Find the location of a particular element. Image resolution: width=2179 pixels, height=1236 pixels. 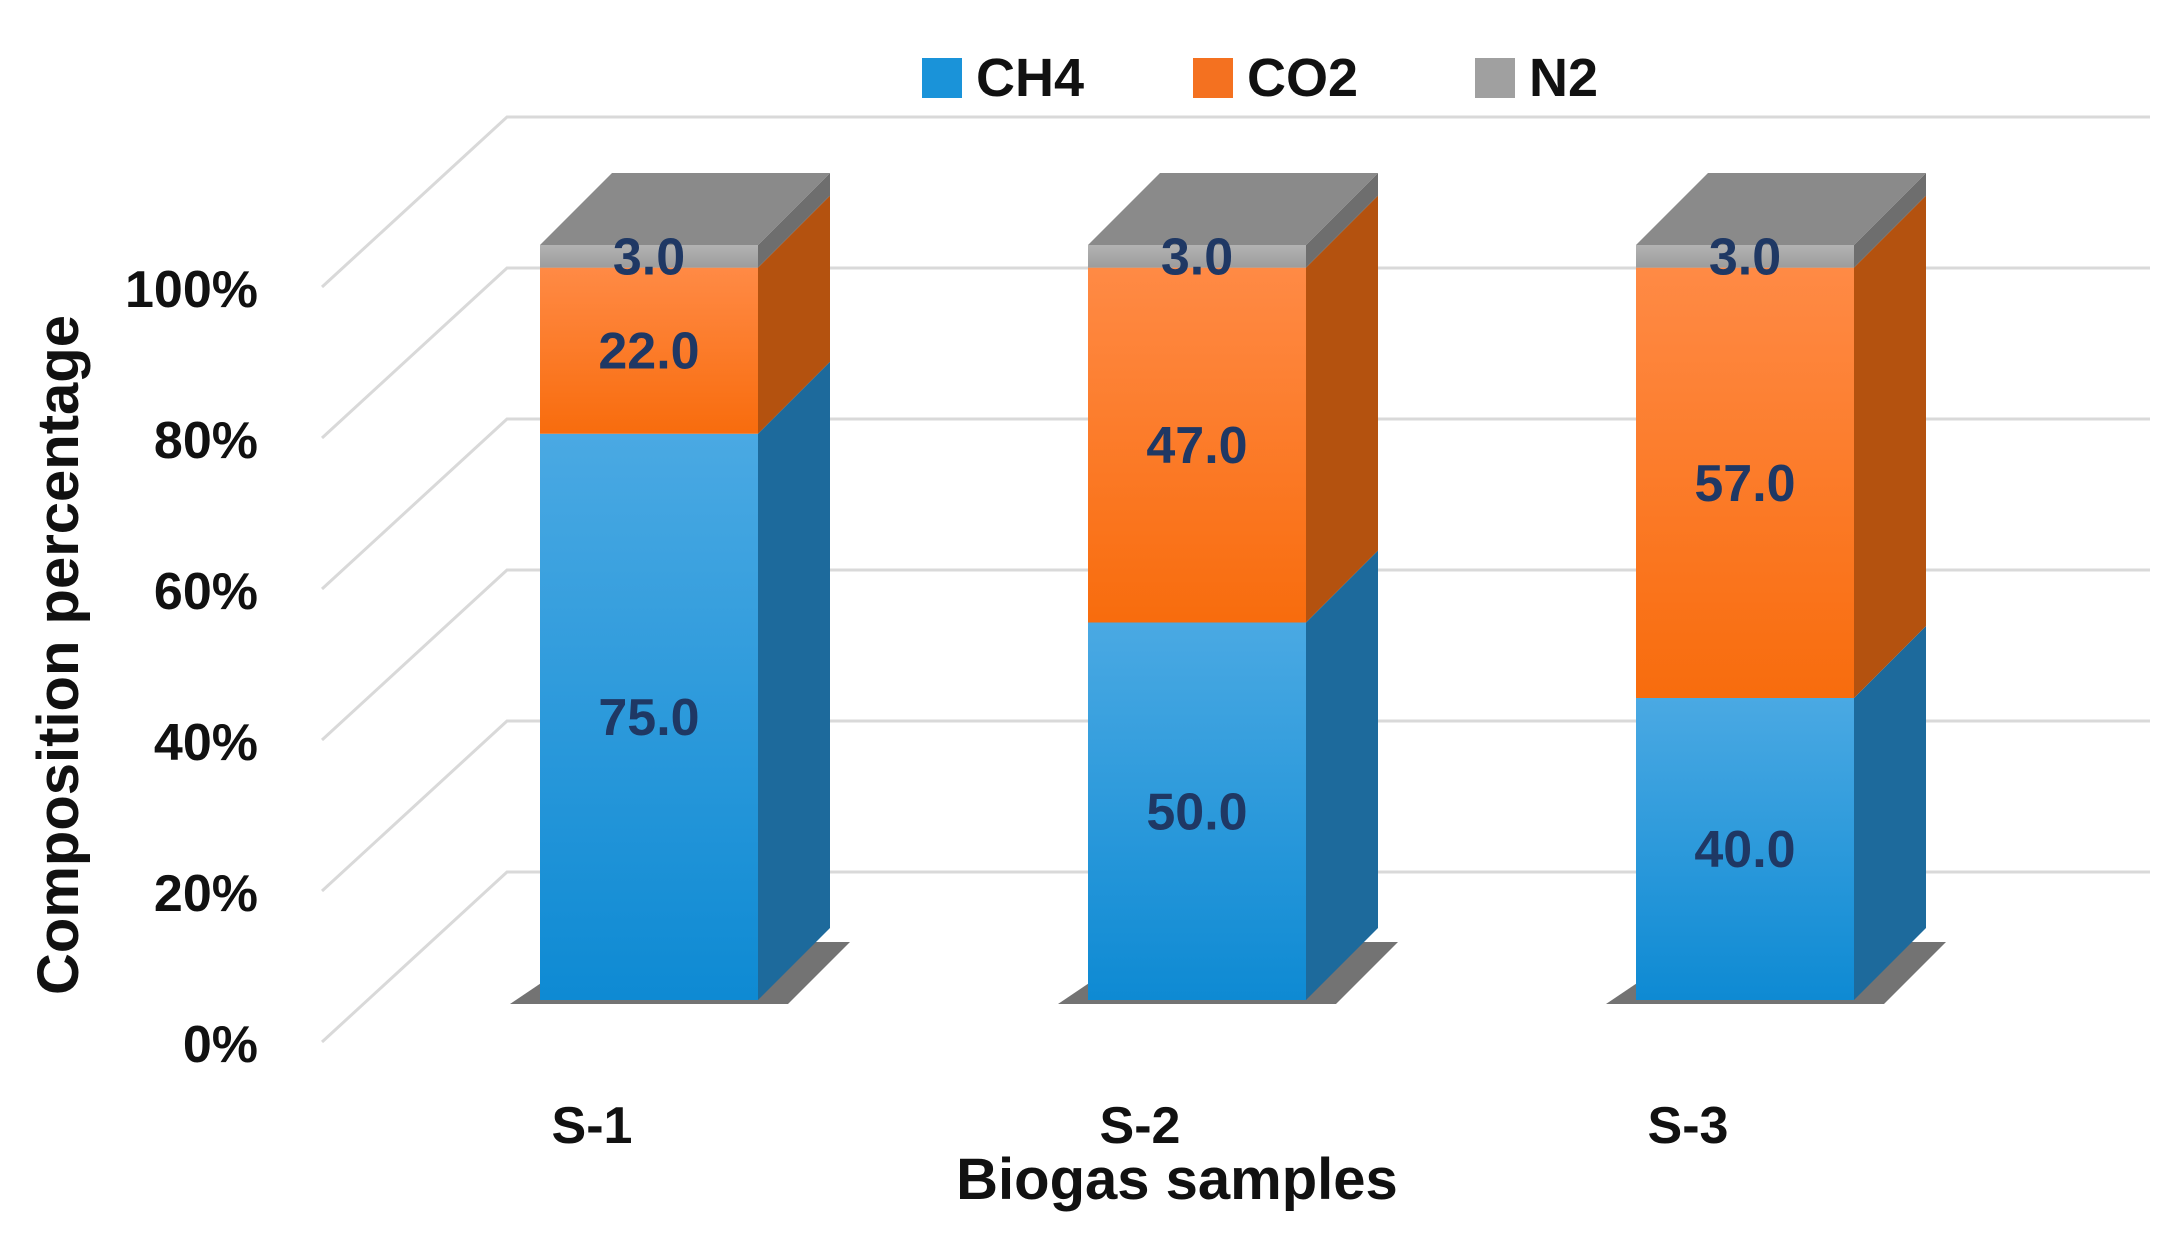

legend-item-ch4: CH4 is located at coordinates (1003, 78).